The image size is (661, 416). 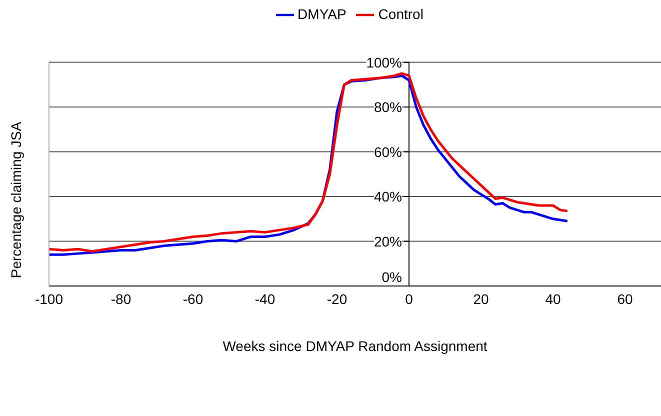 What do you see at coordinates (193, 298) in the screenshot?
I see `x-tick-label: -60` at bounding box center [193, 298].